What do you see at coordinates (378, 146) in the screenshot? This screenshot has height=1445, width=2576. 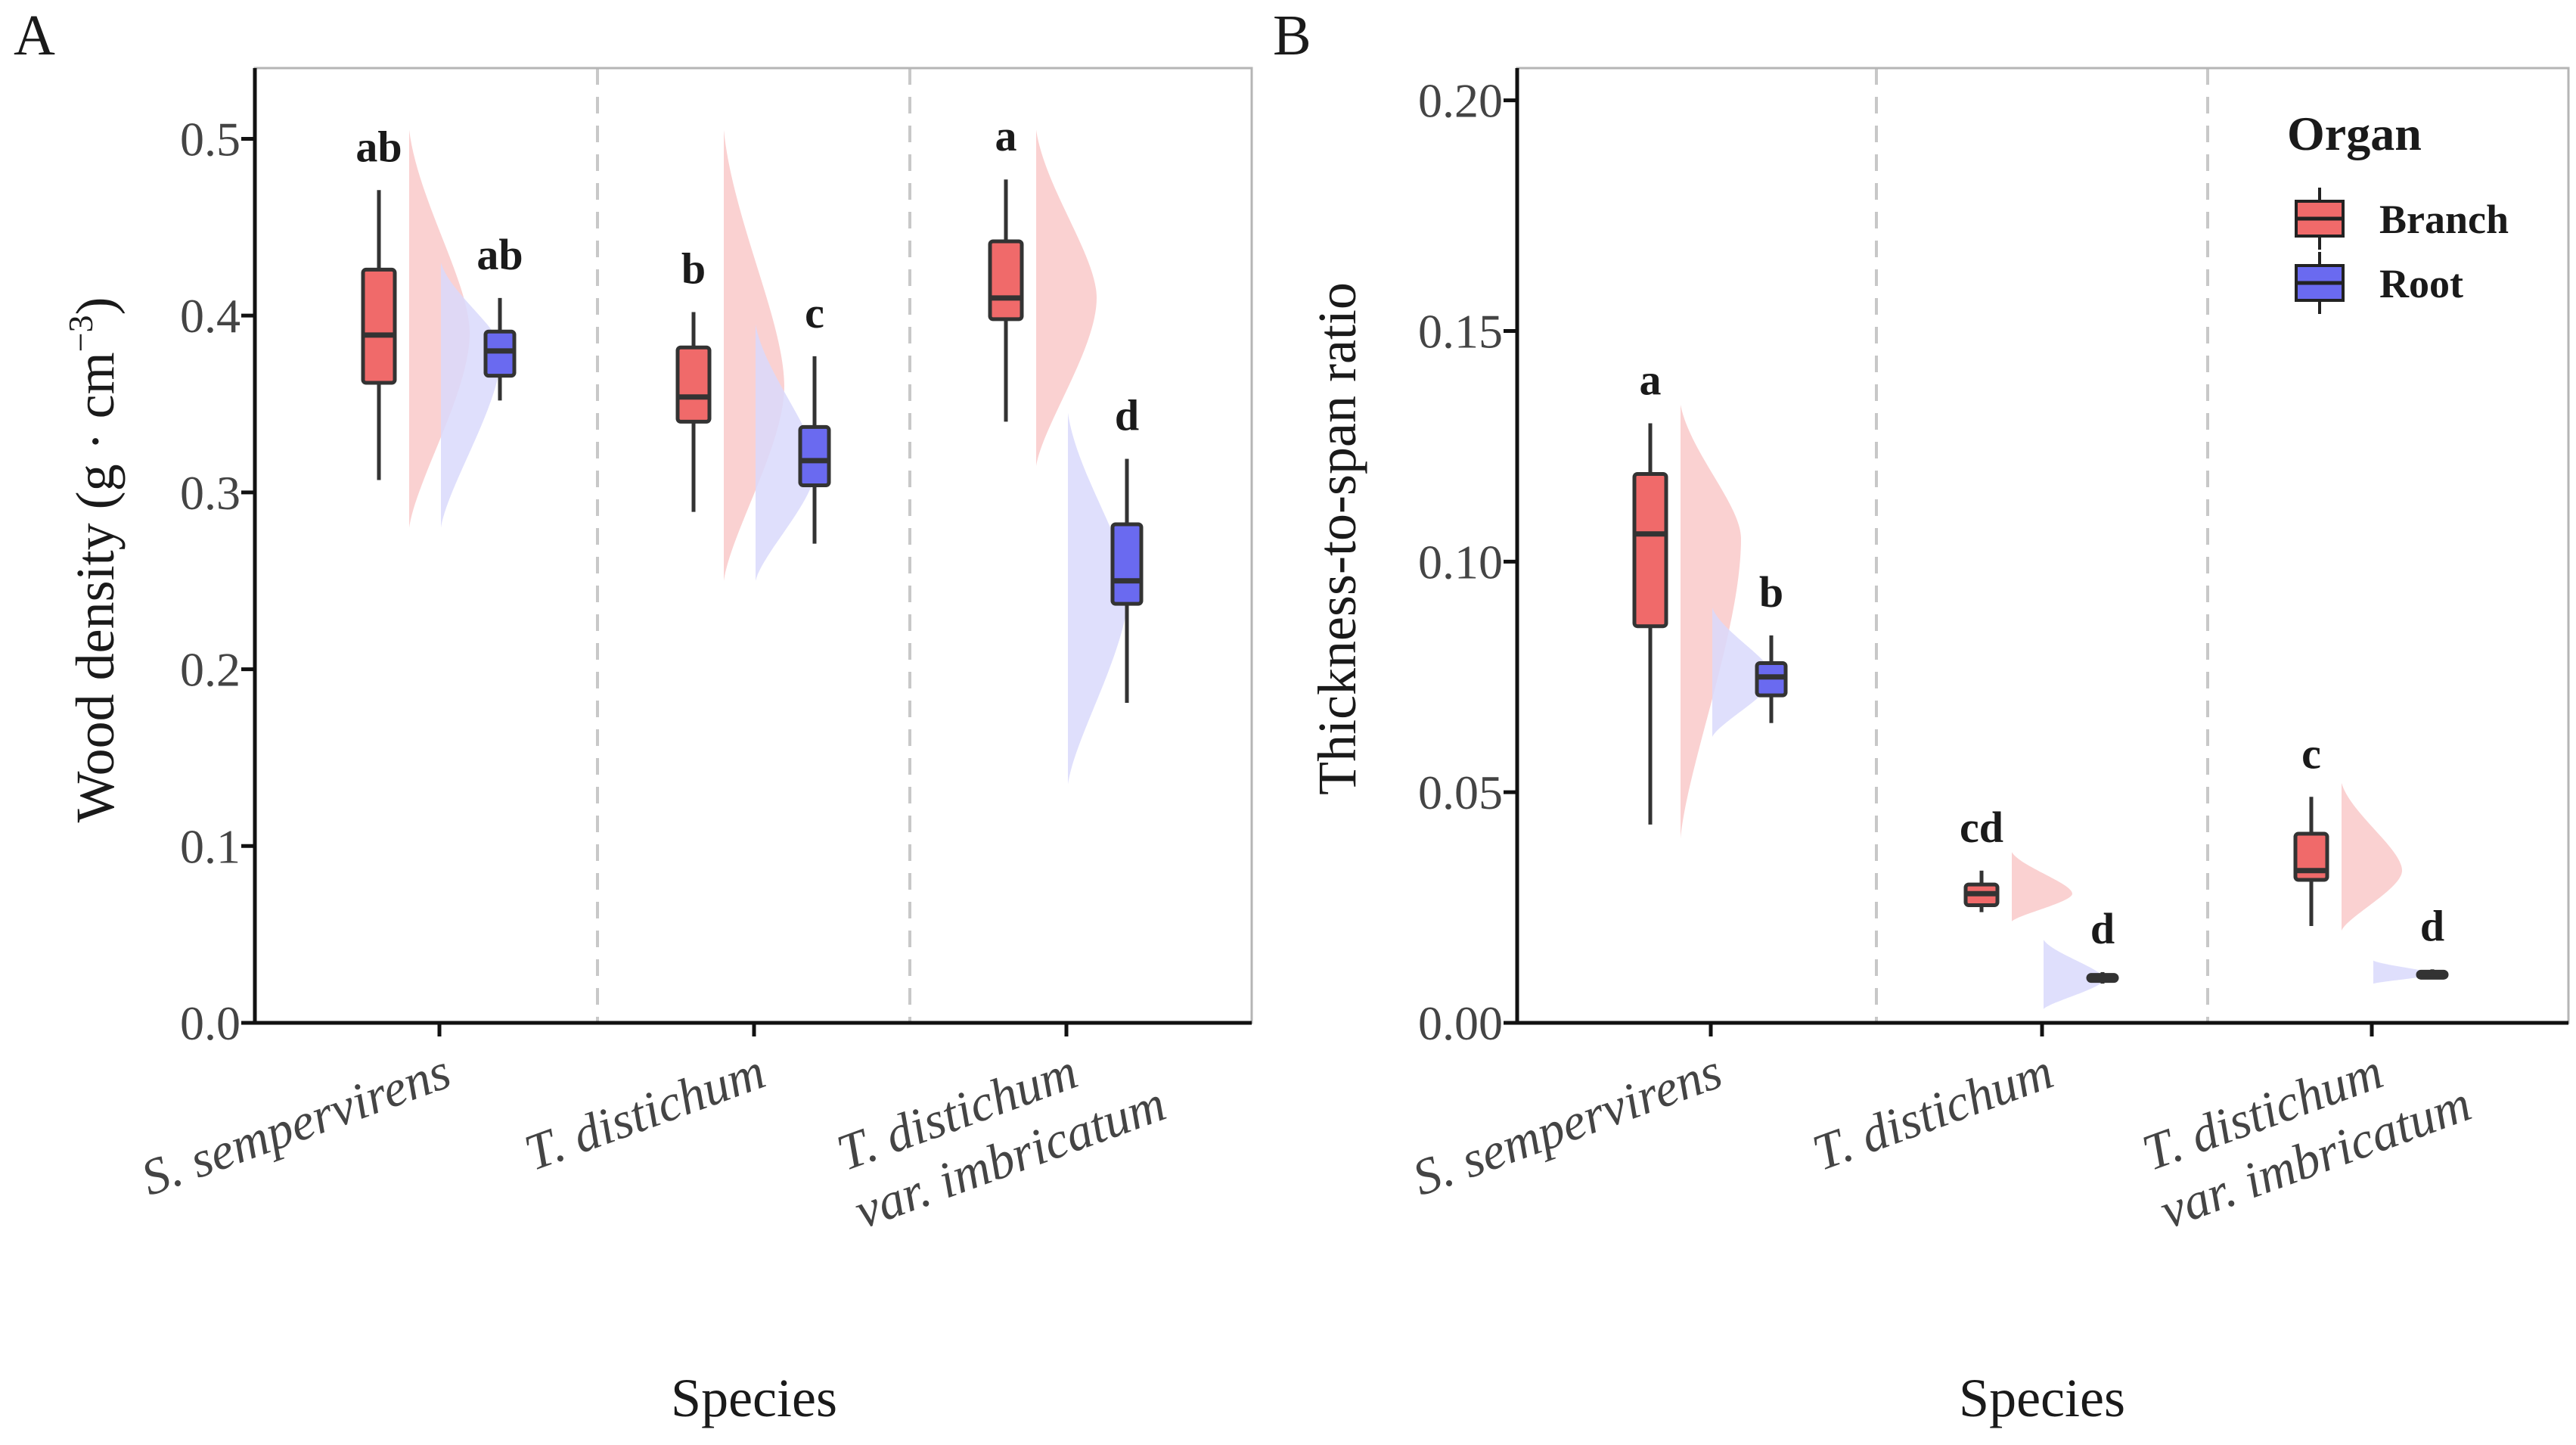 I see `panel-a-letter-branch-0: ab` at bounding box center [378, 146].